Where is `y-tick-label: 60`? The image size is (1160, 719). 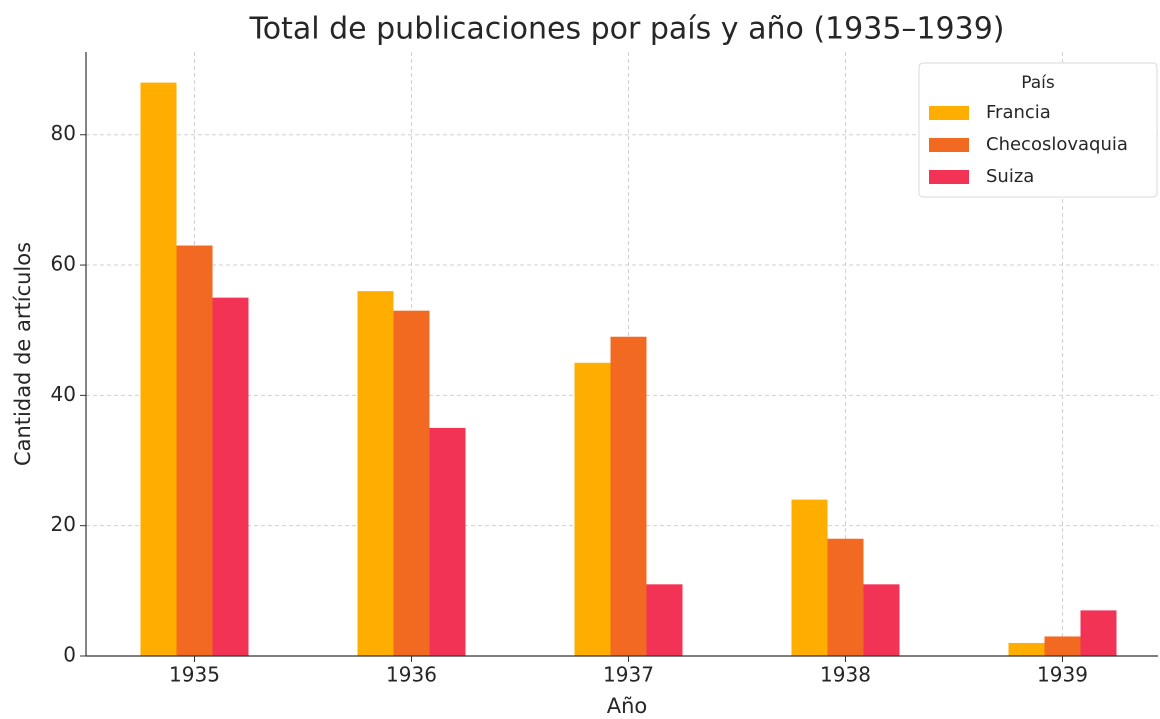 y-tick-label: 60 is located at coordinates (63, 264).